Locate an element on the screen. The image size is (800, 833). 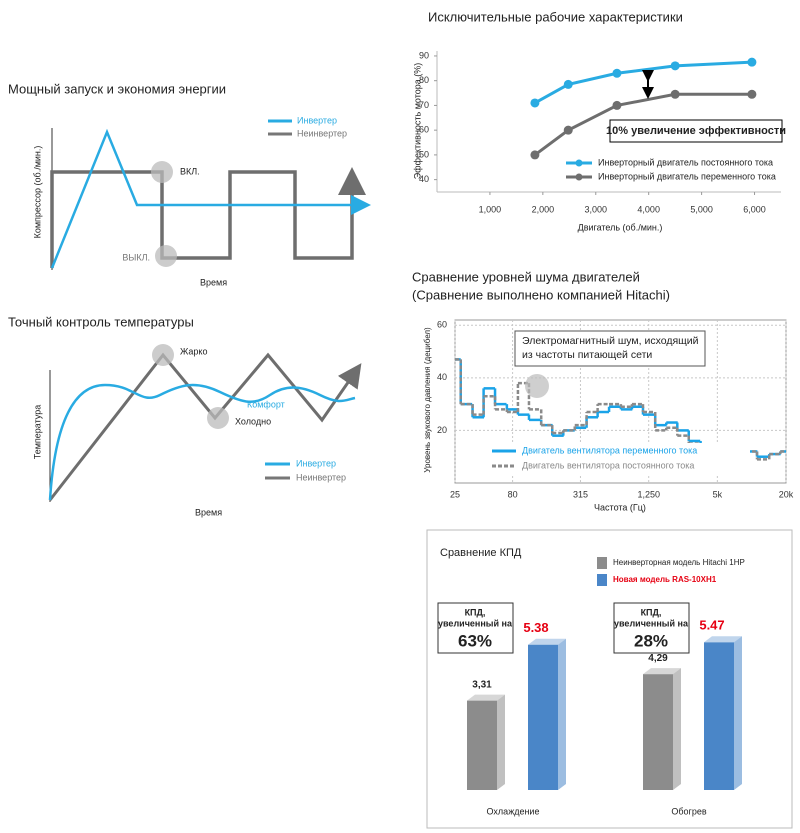
x-tick-label: 6,000 is located at coordinates (754, 209).